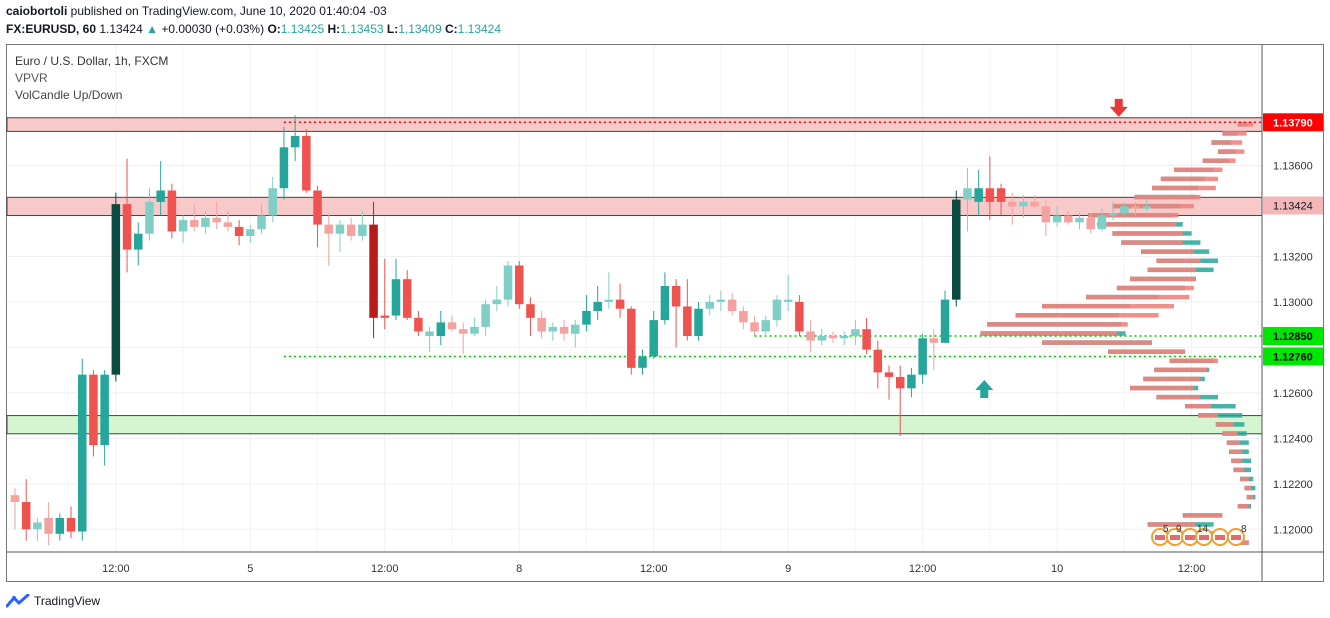 The height and width of the screenshot is (618, 1330). What do you see at coordinates (479, 29) in the screenshot?
I see `close-value: 1.13424` at bounding box center [479, 29].